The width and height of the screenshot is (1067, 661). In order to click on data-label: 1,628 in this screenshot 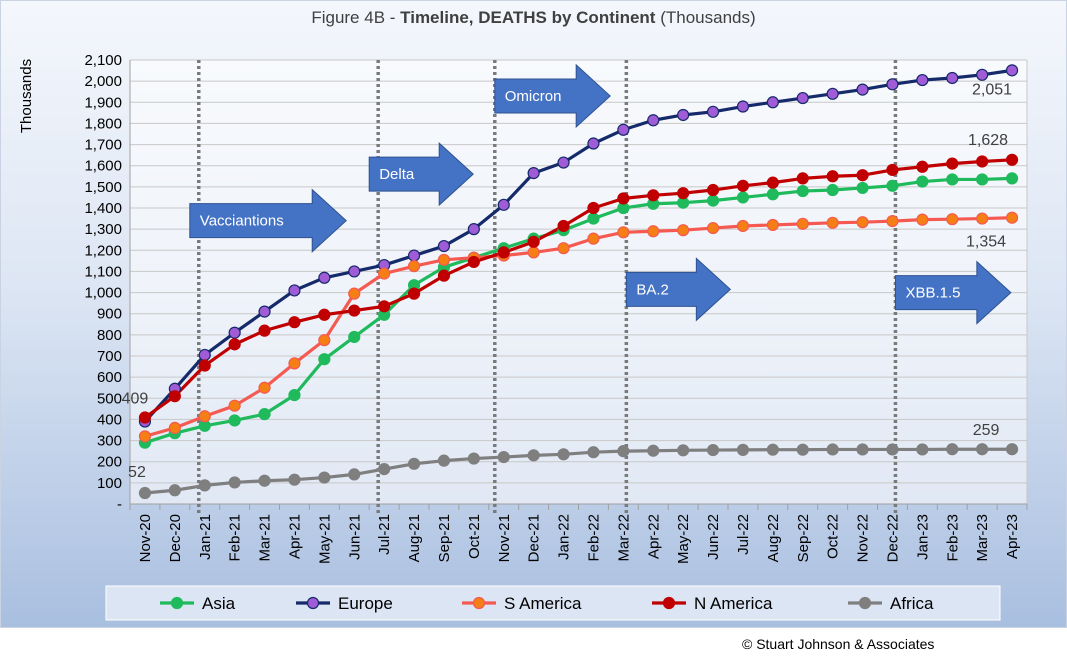, I will do `click(988, 140)`.